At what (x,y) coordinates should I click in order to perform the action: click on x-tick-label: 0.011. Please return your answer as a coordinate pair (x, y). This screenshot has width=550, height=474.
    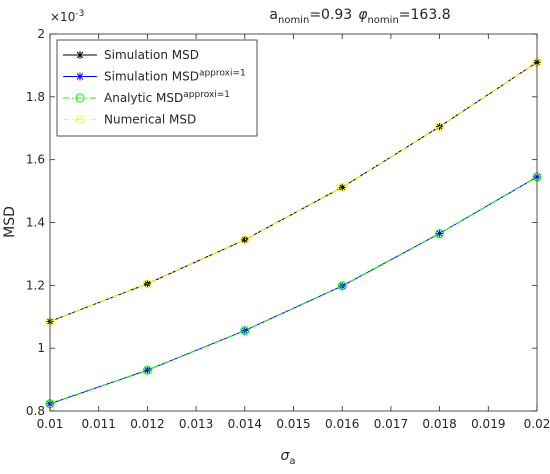
    Looking at the image, I should click on (99, 424).